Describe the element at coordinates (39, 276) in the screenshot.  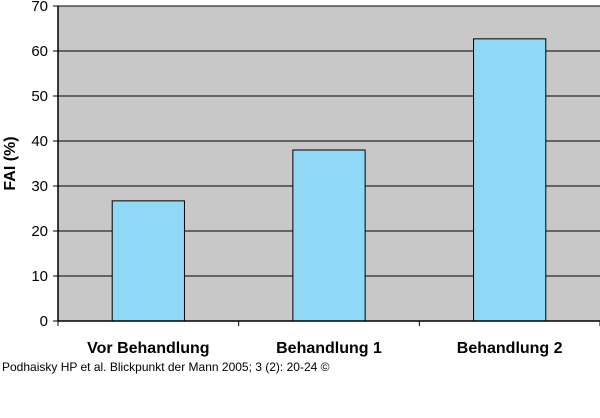
I see `y-tick-label: 10` at that location.